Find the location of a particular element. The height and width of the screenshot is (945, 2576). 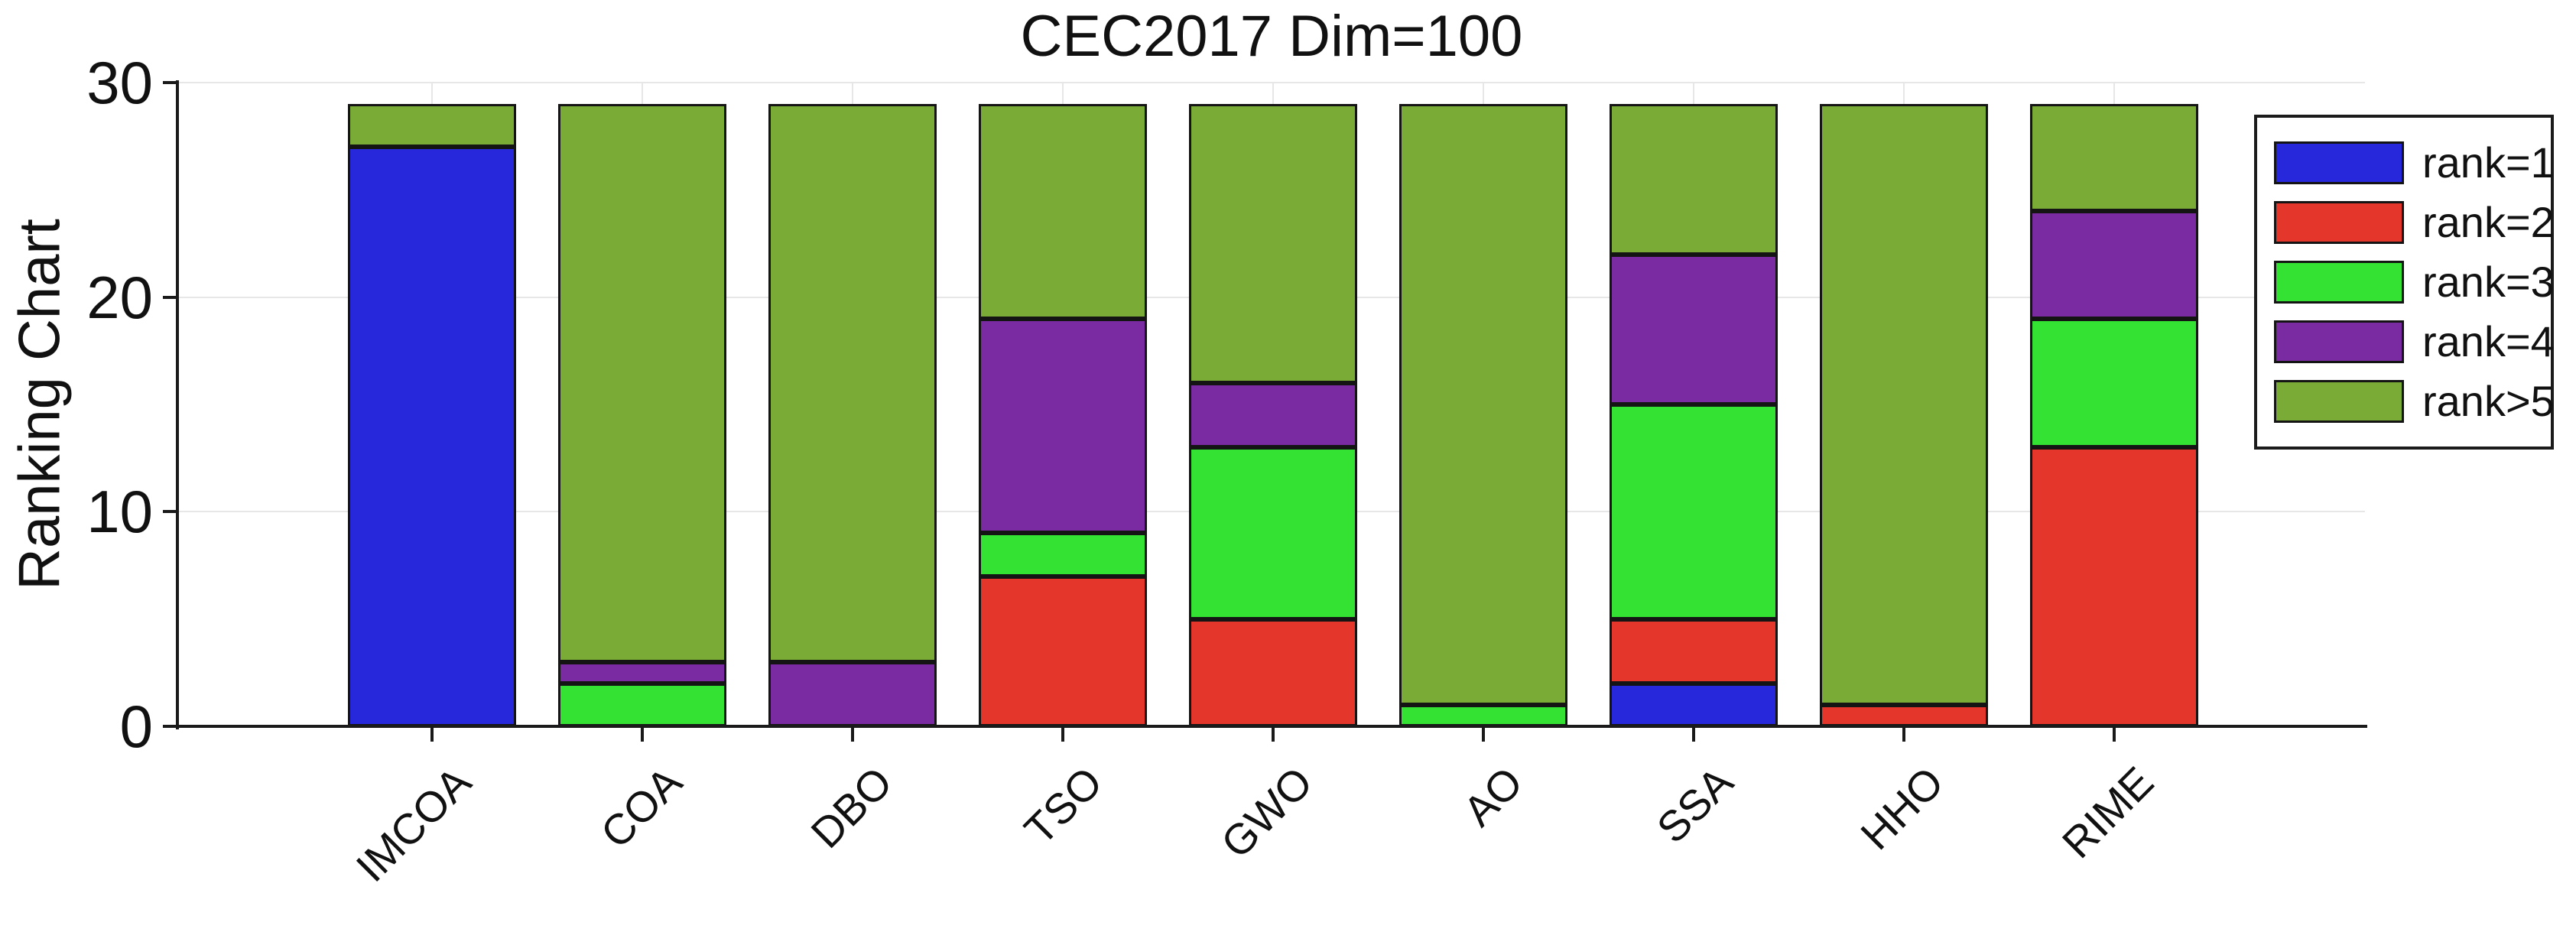

legend-swatch-rank=3 is located at coordinates (2339, 282).